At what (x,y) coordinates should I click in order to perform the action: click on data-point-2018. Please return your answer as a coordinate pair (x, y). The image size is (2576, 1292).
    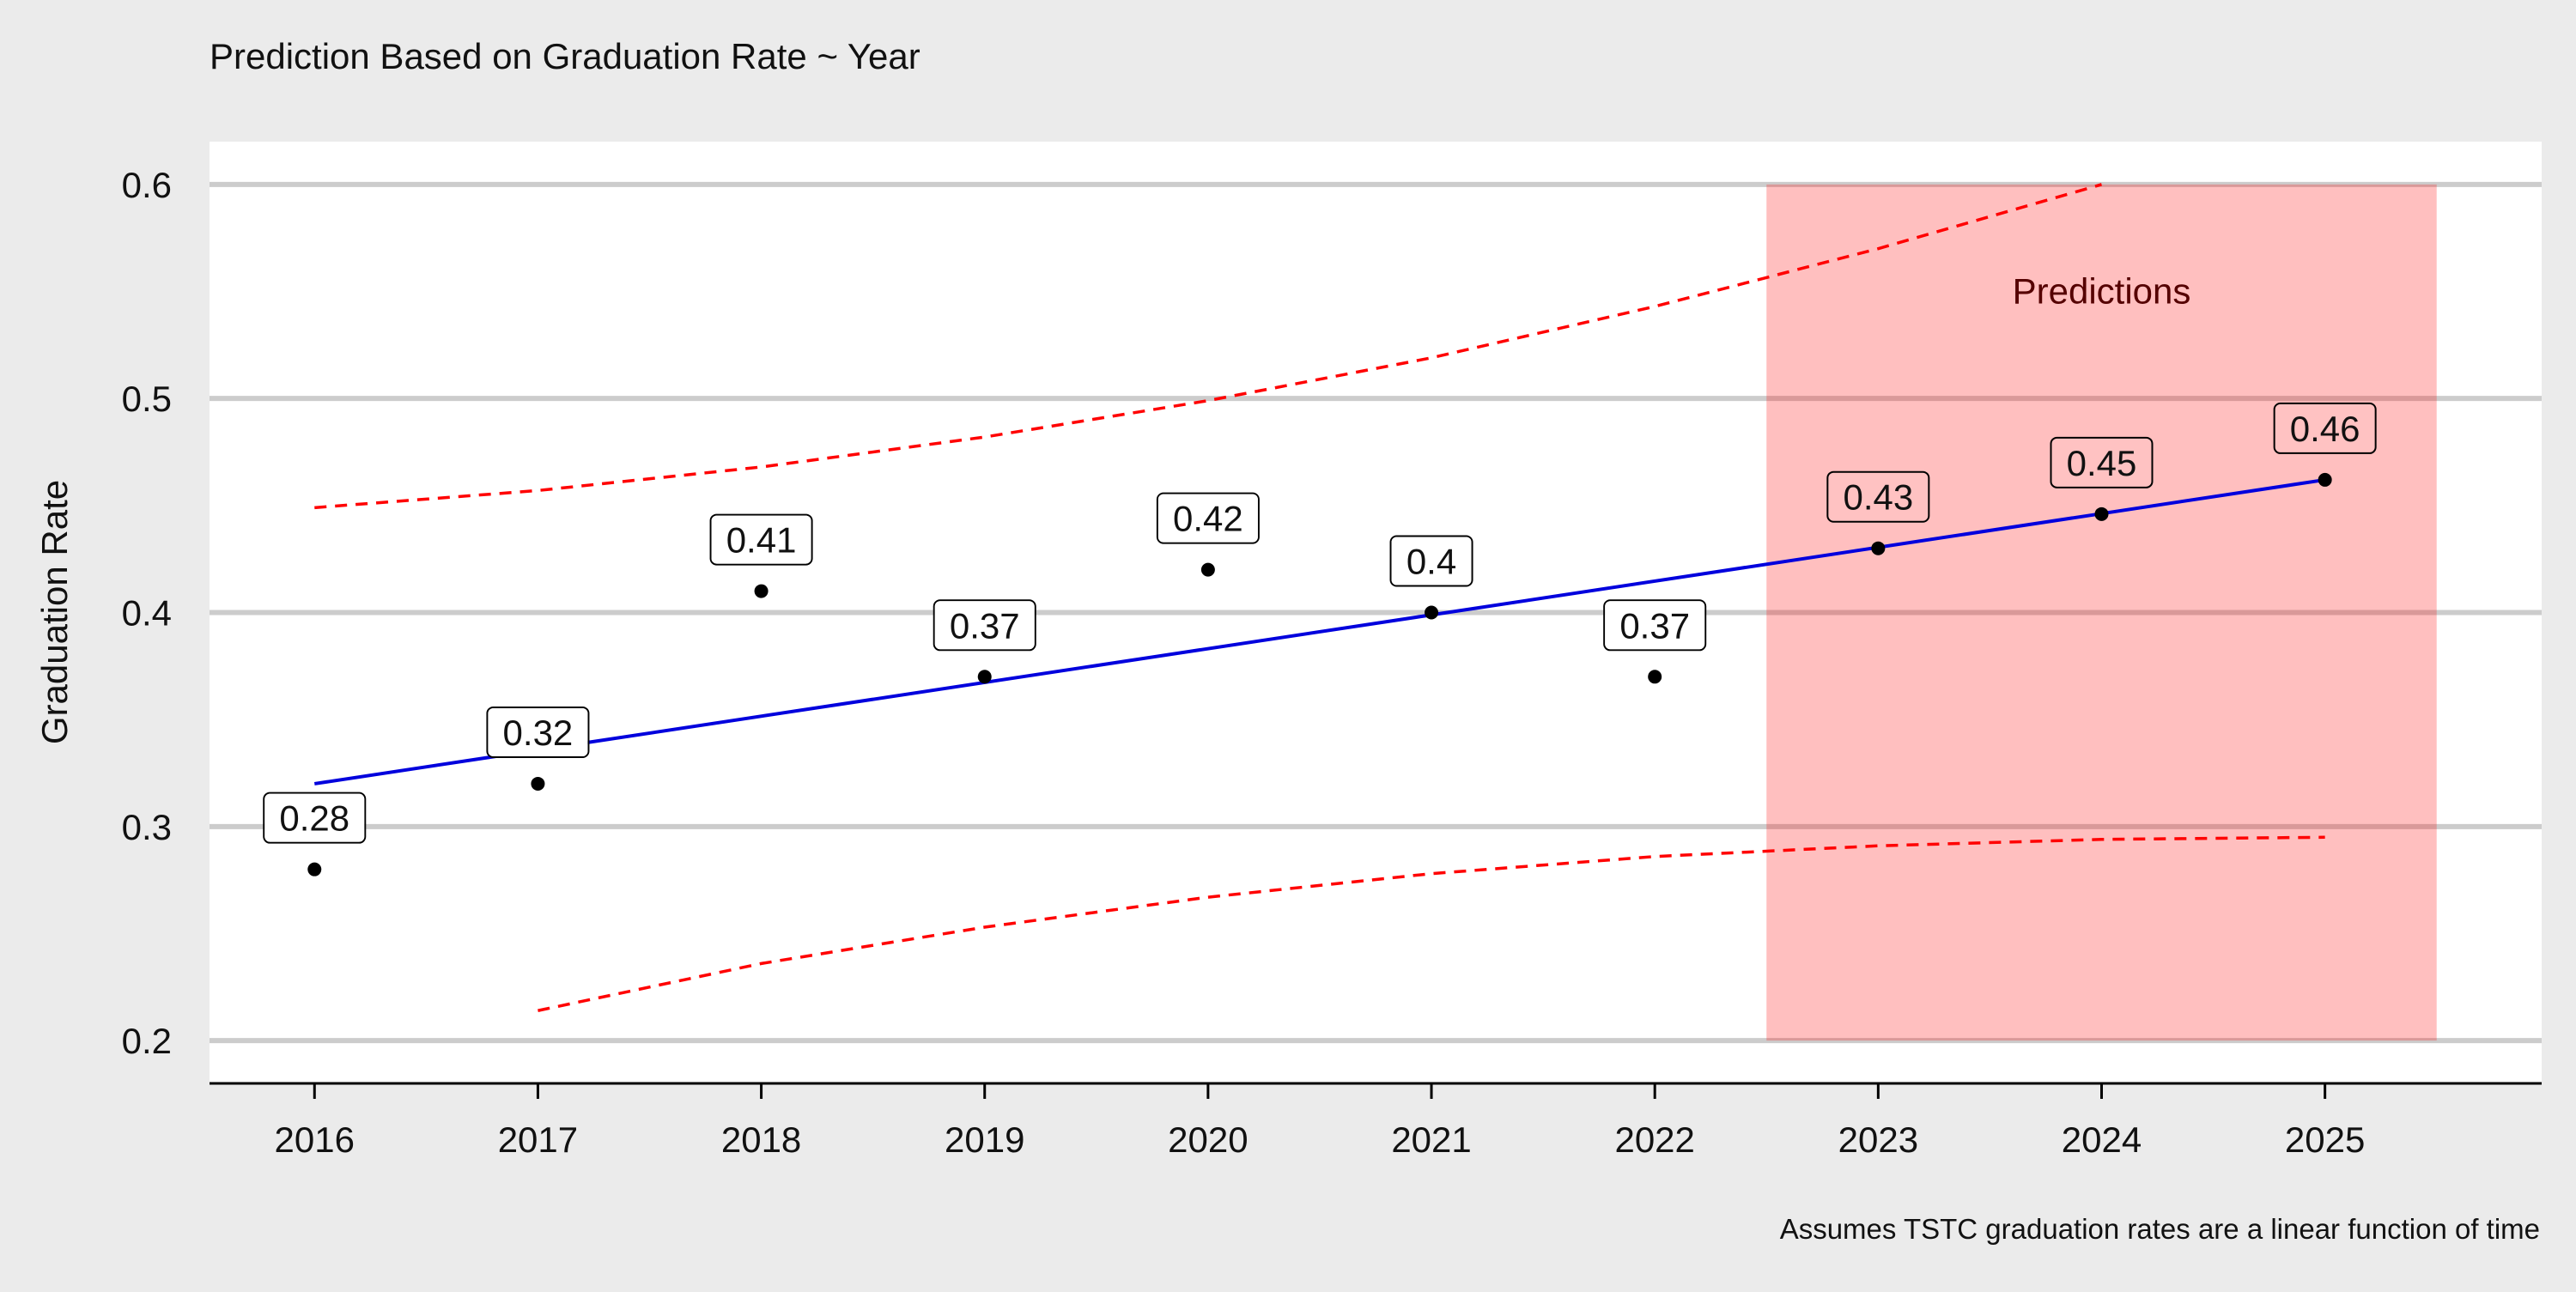
    Looking at the image, I should click on (761, 591).